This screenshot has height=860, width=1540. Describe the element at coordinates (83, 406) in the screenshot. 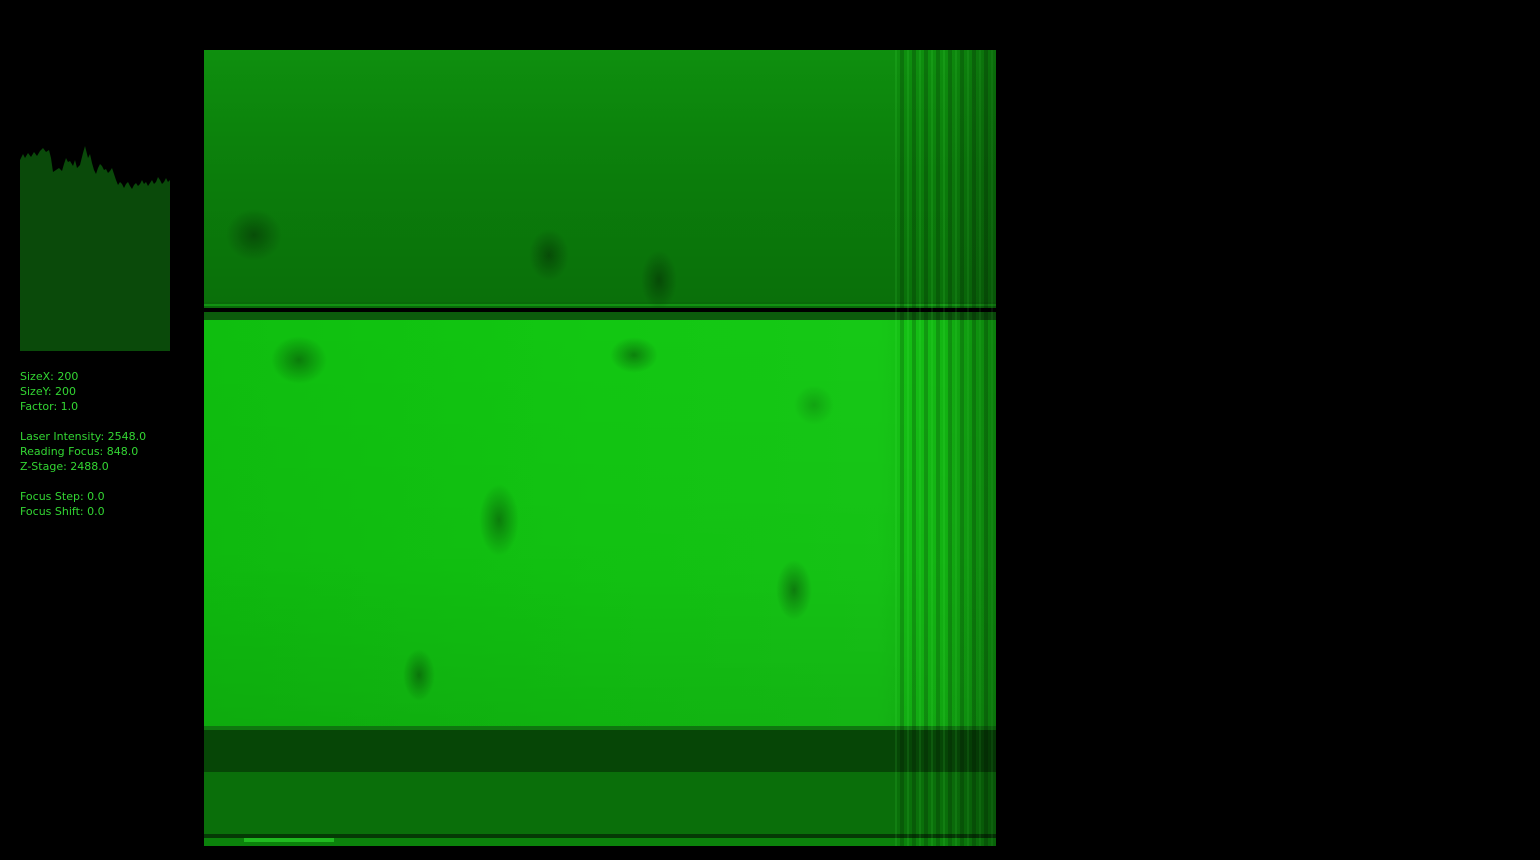

I see `factor-label: Factor: 1.0` at that location.